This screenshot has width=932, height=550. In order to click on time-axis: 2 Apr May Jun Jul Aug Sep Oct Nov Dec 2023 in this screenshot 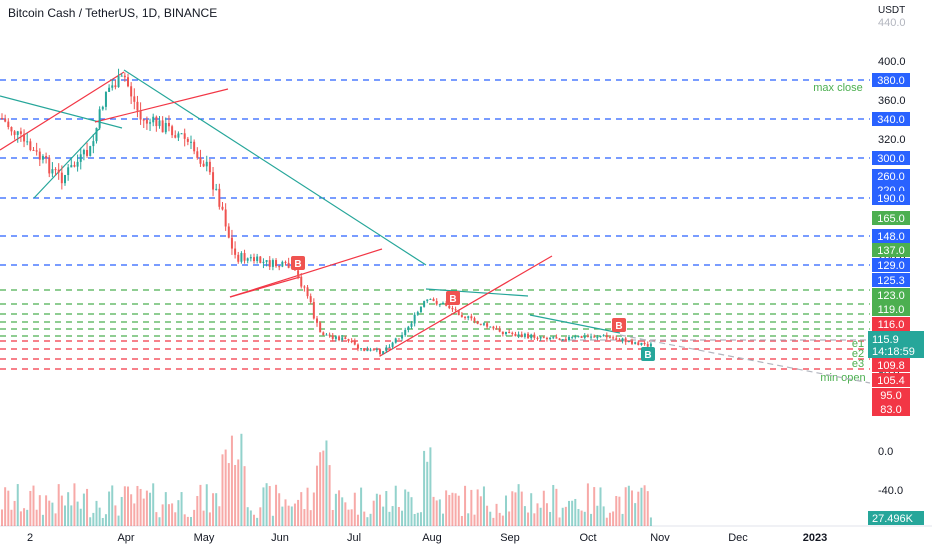, I will do `click(427, 538)`.